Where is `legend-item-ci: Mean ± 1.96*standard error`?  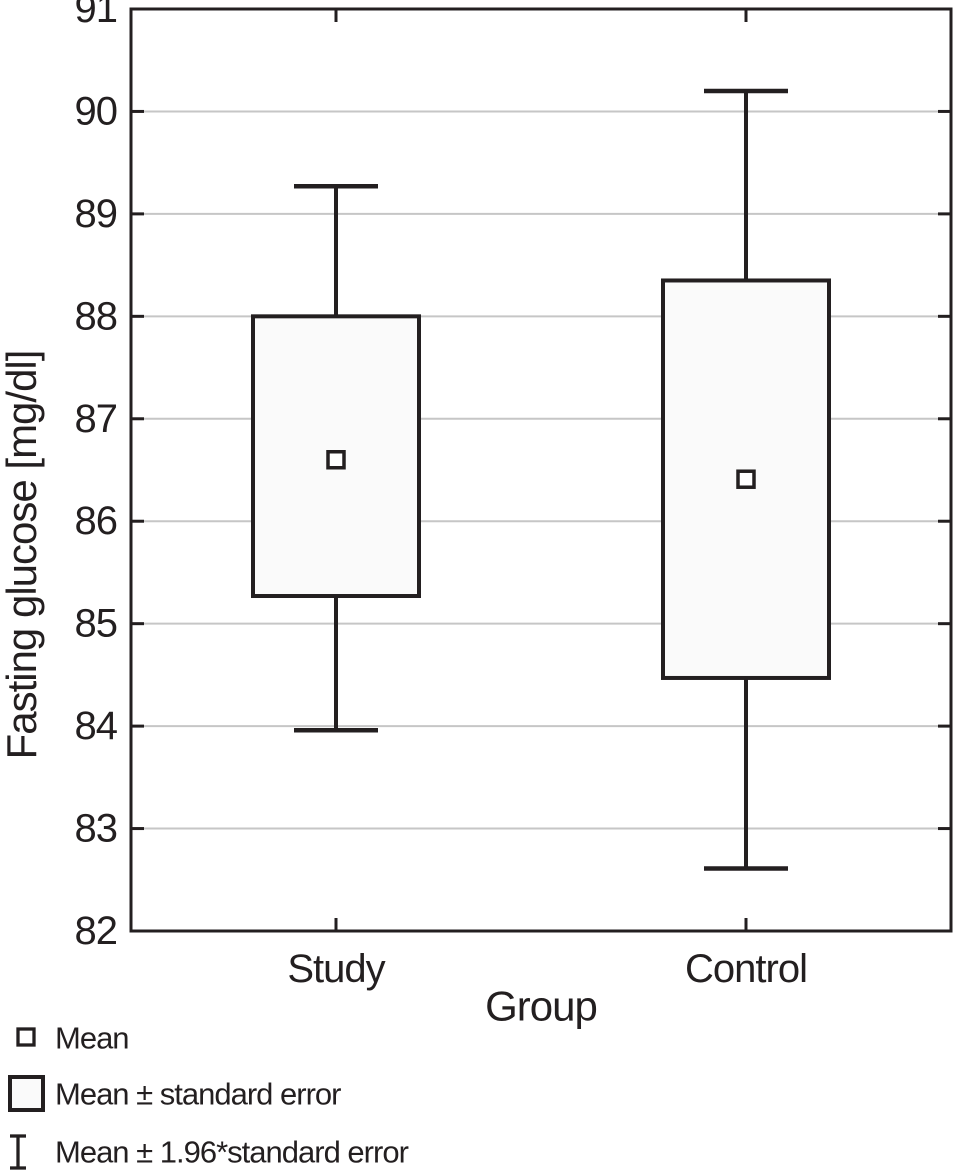
legend-item-ci: Mean ± 1.96*standard error is located at coordinates (210, 1152).